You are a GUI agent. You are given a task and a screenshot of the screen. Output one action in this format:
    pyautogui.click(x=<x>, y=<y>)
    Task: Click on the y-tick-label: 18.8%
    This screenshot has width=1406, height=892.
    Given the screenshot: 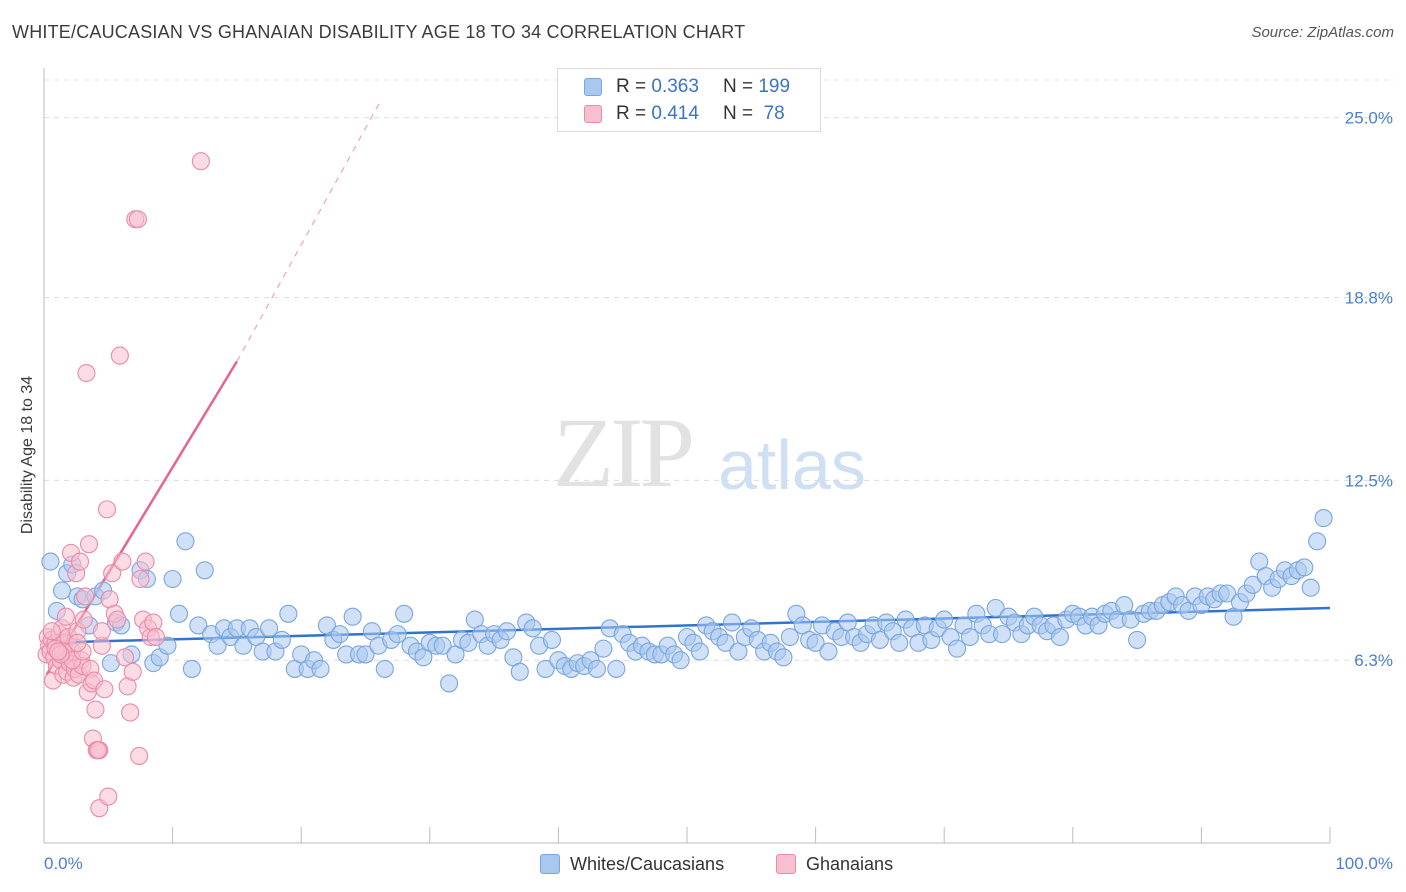 What is the action you would take?
    pyautogui.click(x=1369, y=298)
    